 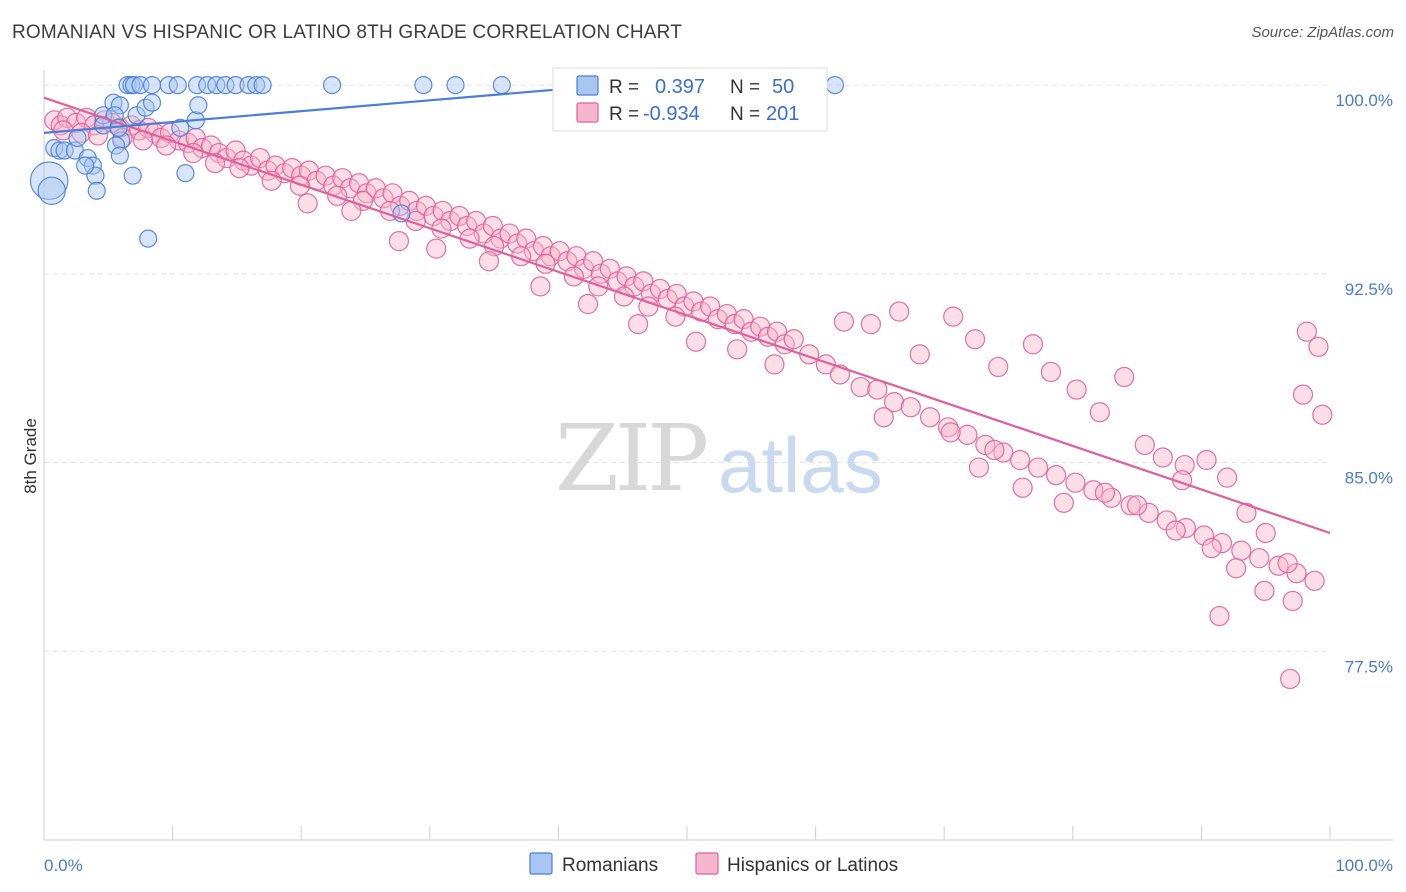 What do you see at coordinates (680, 87) in the screenshot?
I see `legend-r-value-romanians: 0.397` at bounding box center [680, 87].